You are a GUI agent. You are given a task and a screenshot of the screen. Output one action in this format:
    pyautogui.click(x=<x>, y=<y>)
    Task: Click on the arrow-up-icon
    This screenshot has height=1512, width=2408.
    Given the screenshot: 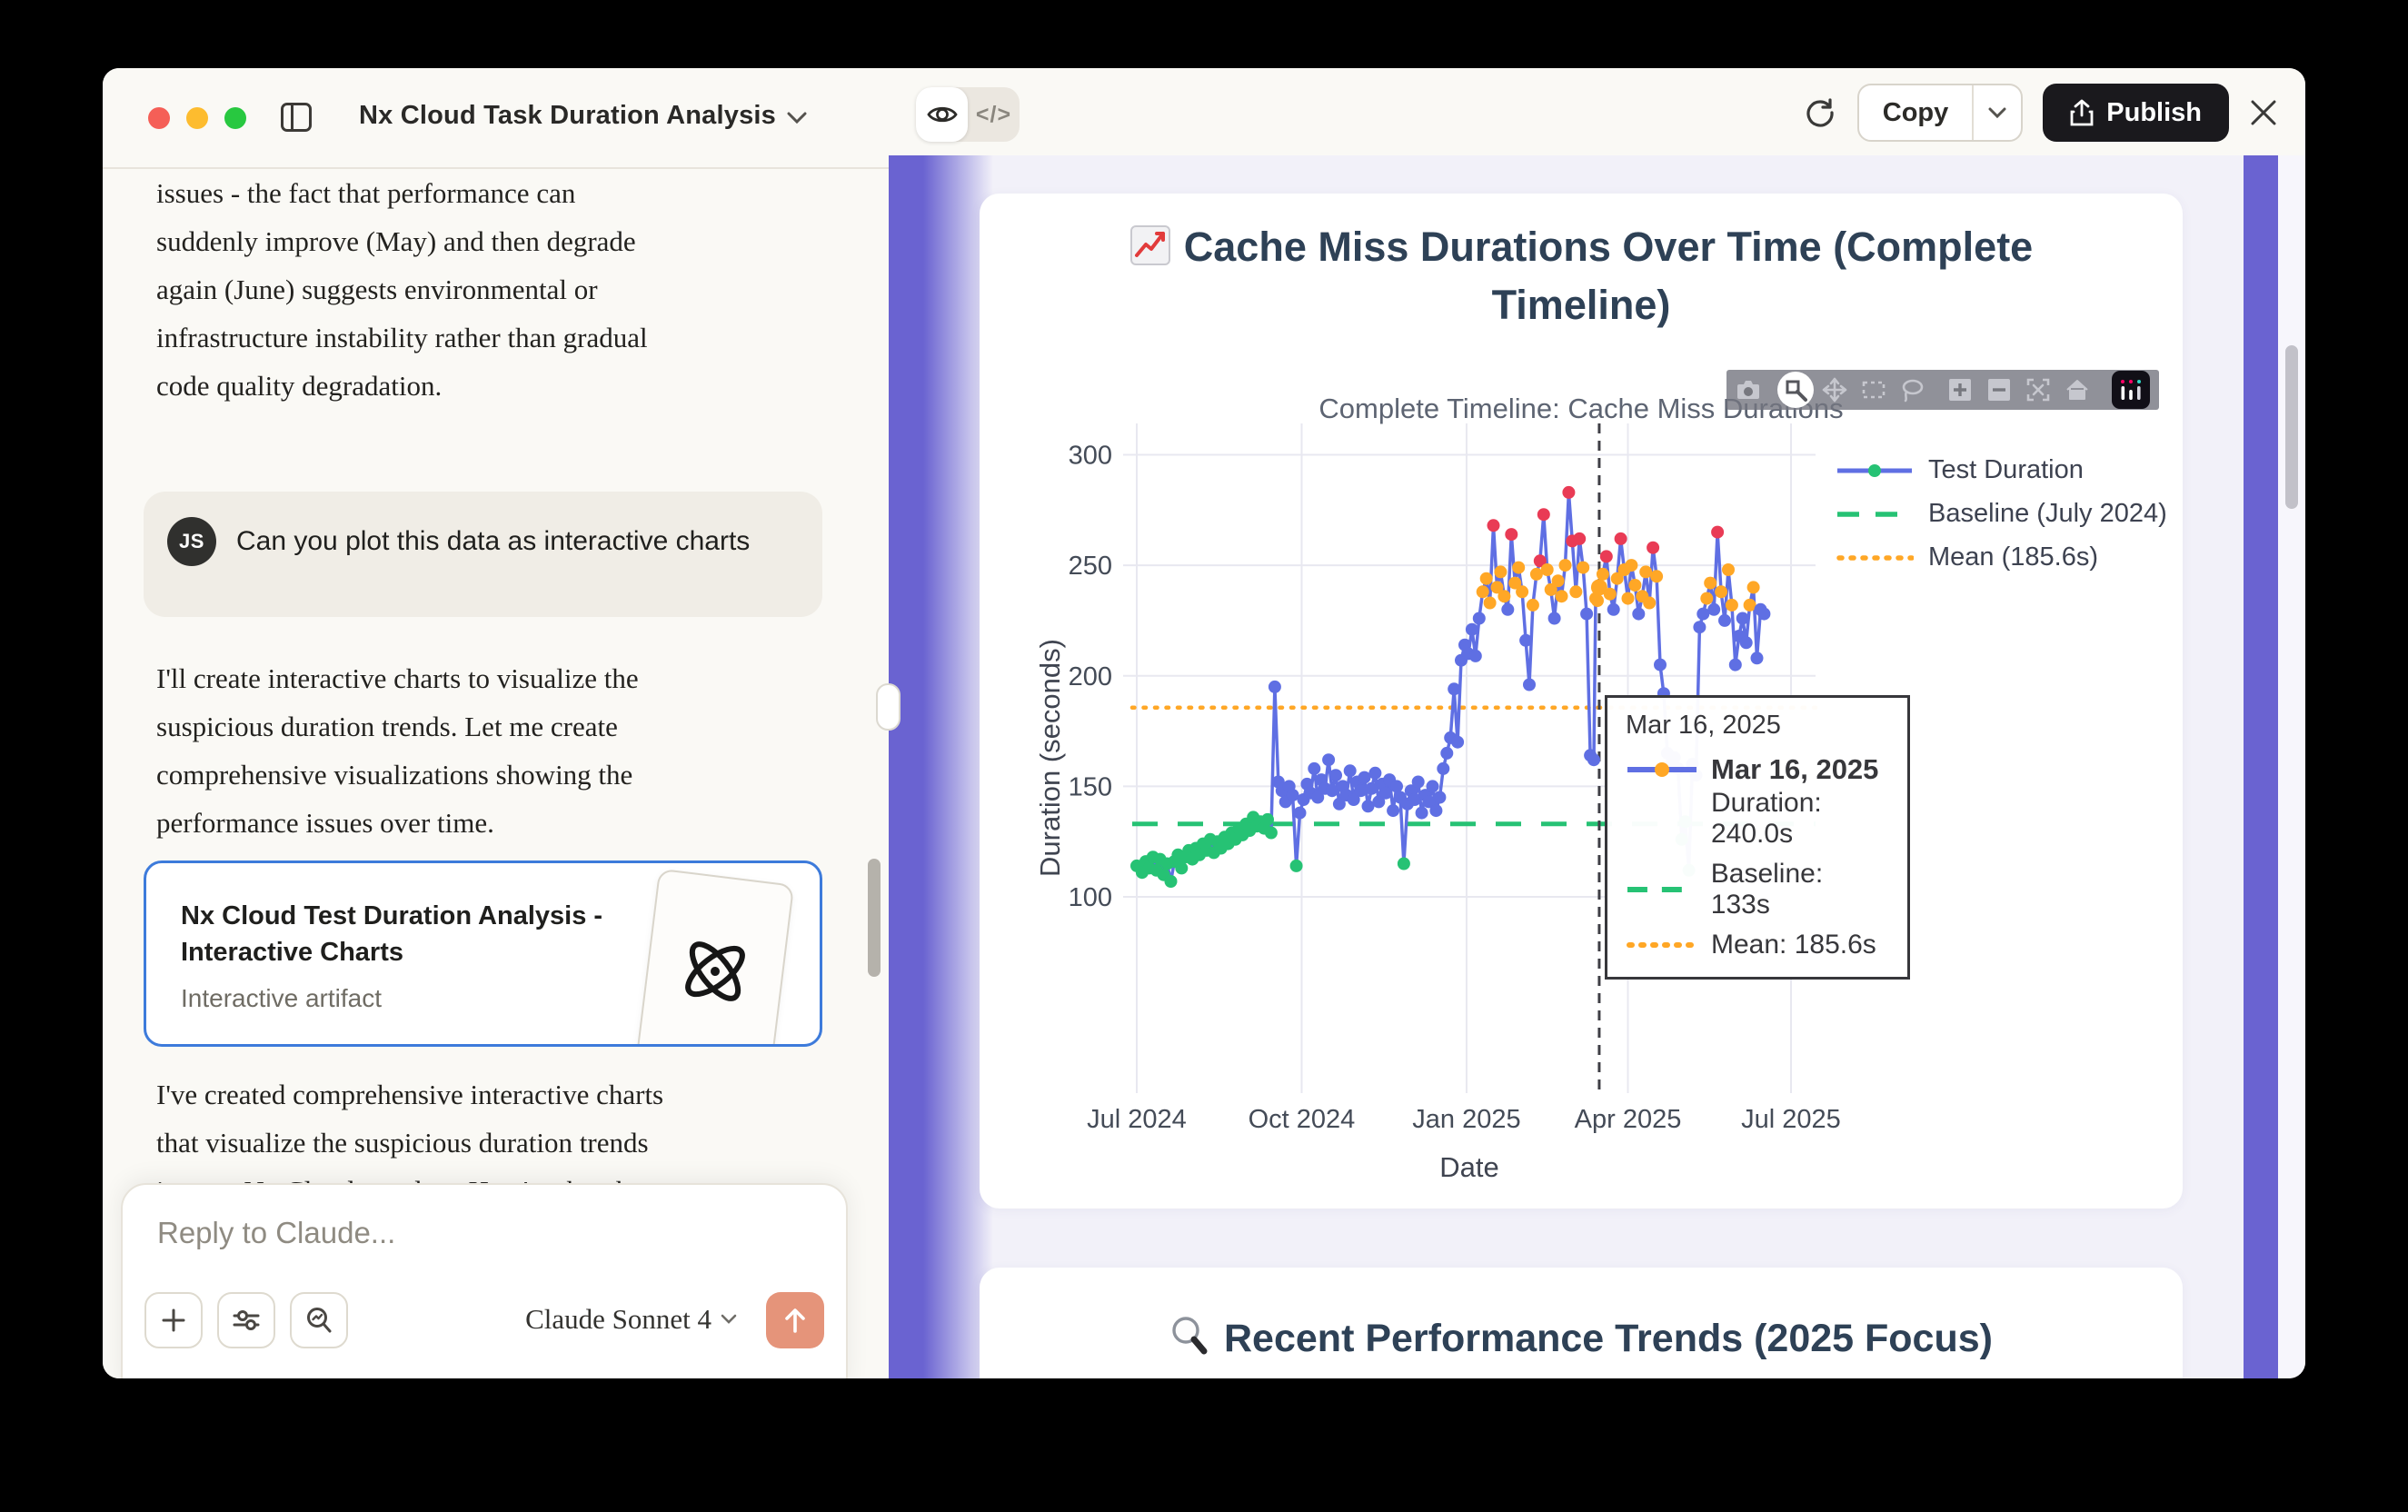 What is the action you would take?
    pyautogui.click(x=795, y=1320)
    